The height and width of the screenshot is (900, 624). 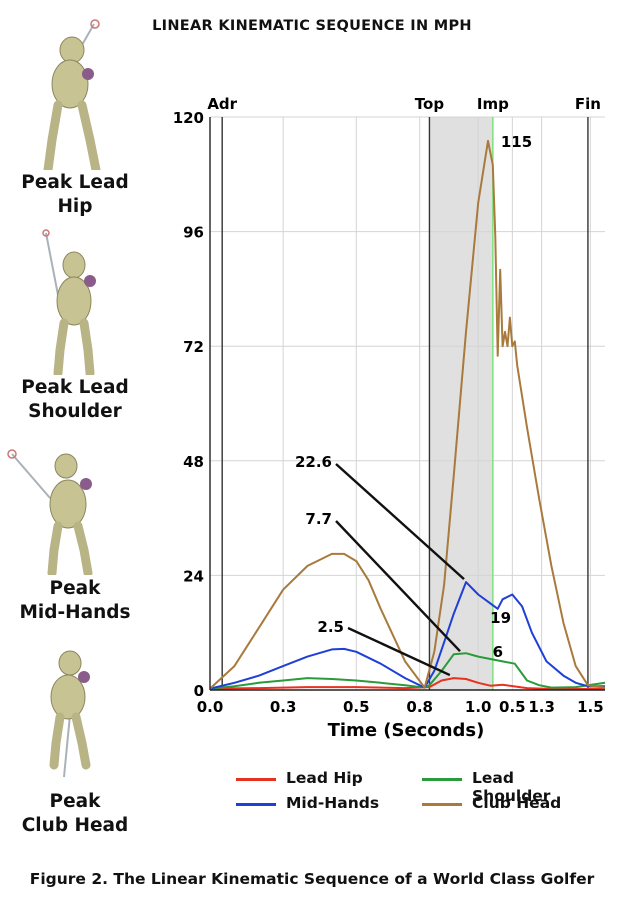 I want to click on y-tick-label: 120, so click(x=188, y=118).